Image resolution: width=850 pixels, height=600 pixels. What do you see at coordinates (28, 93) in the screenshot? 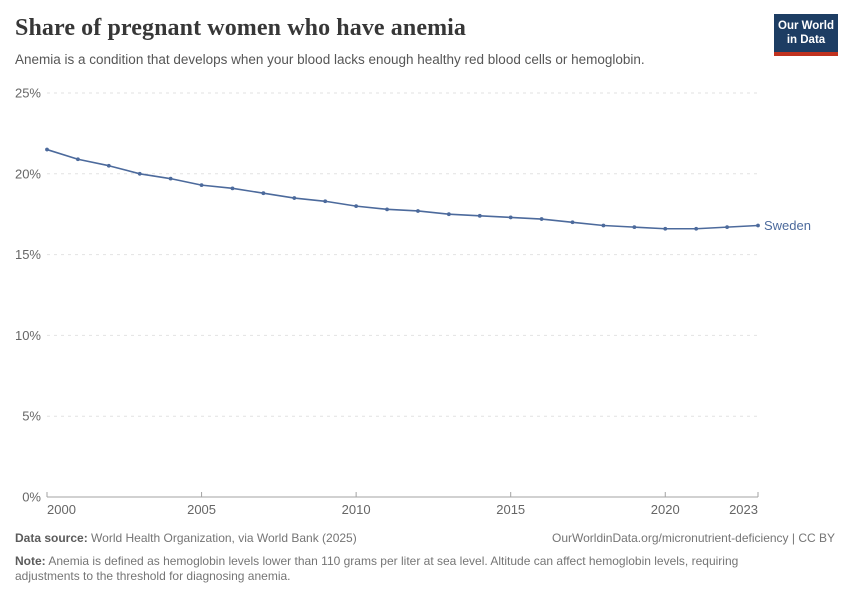
I see `y-tick-label: 25%` at bounding box center [28, 93].